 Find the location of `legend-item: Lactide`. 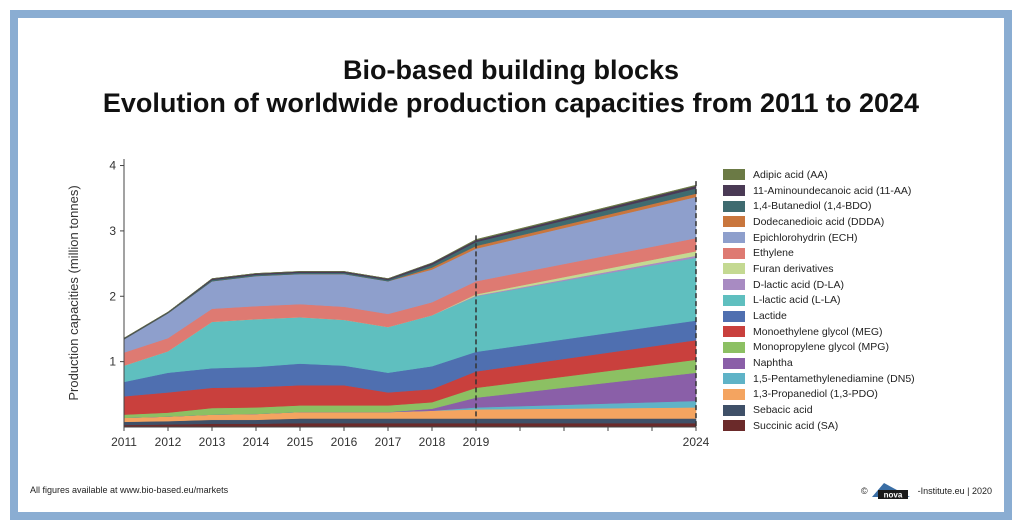

legend-item: Lactide is located at coordinates (853, 316).